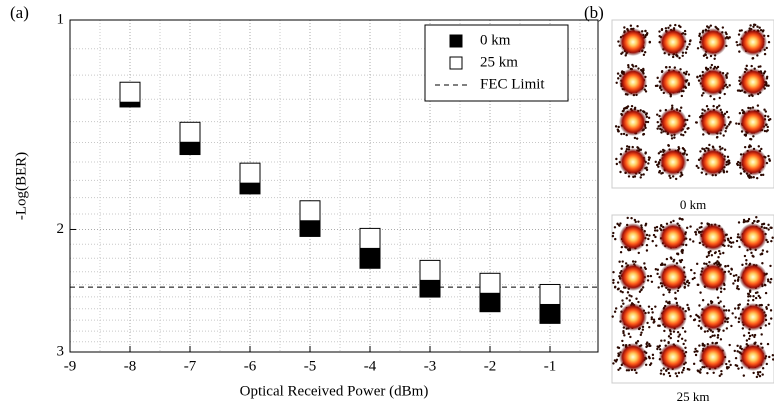 The width and height of the screenshot is (774, 414). Describe the element at coordinates (70, 366) in the screenshot. I see `x-tick-label: -9` at that location.